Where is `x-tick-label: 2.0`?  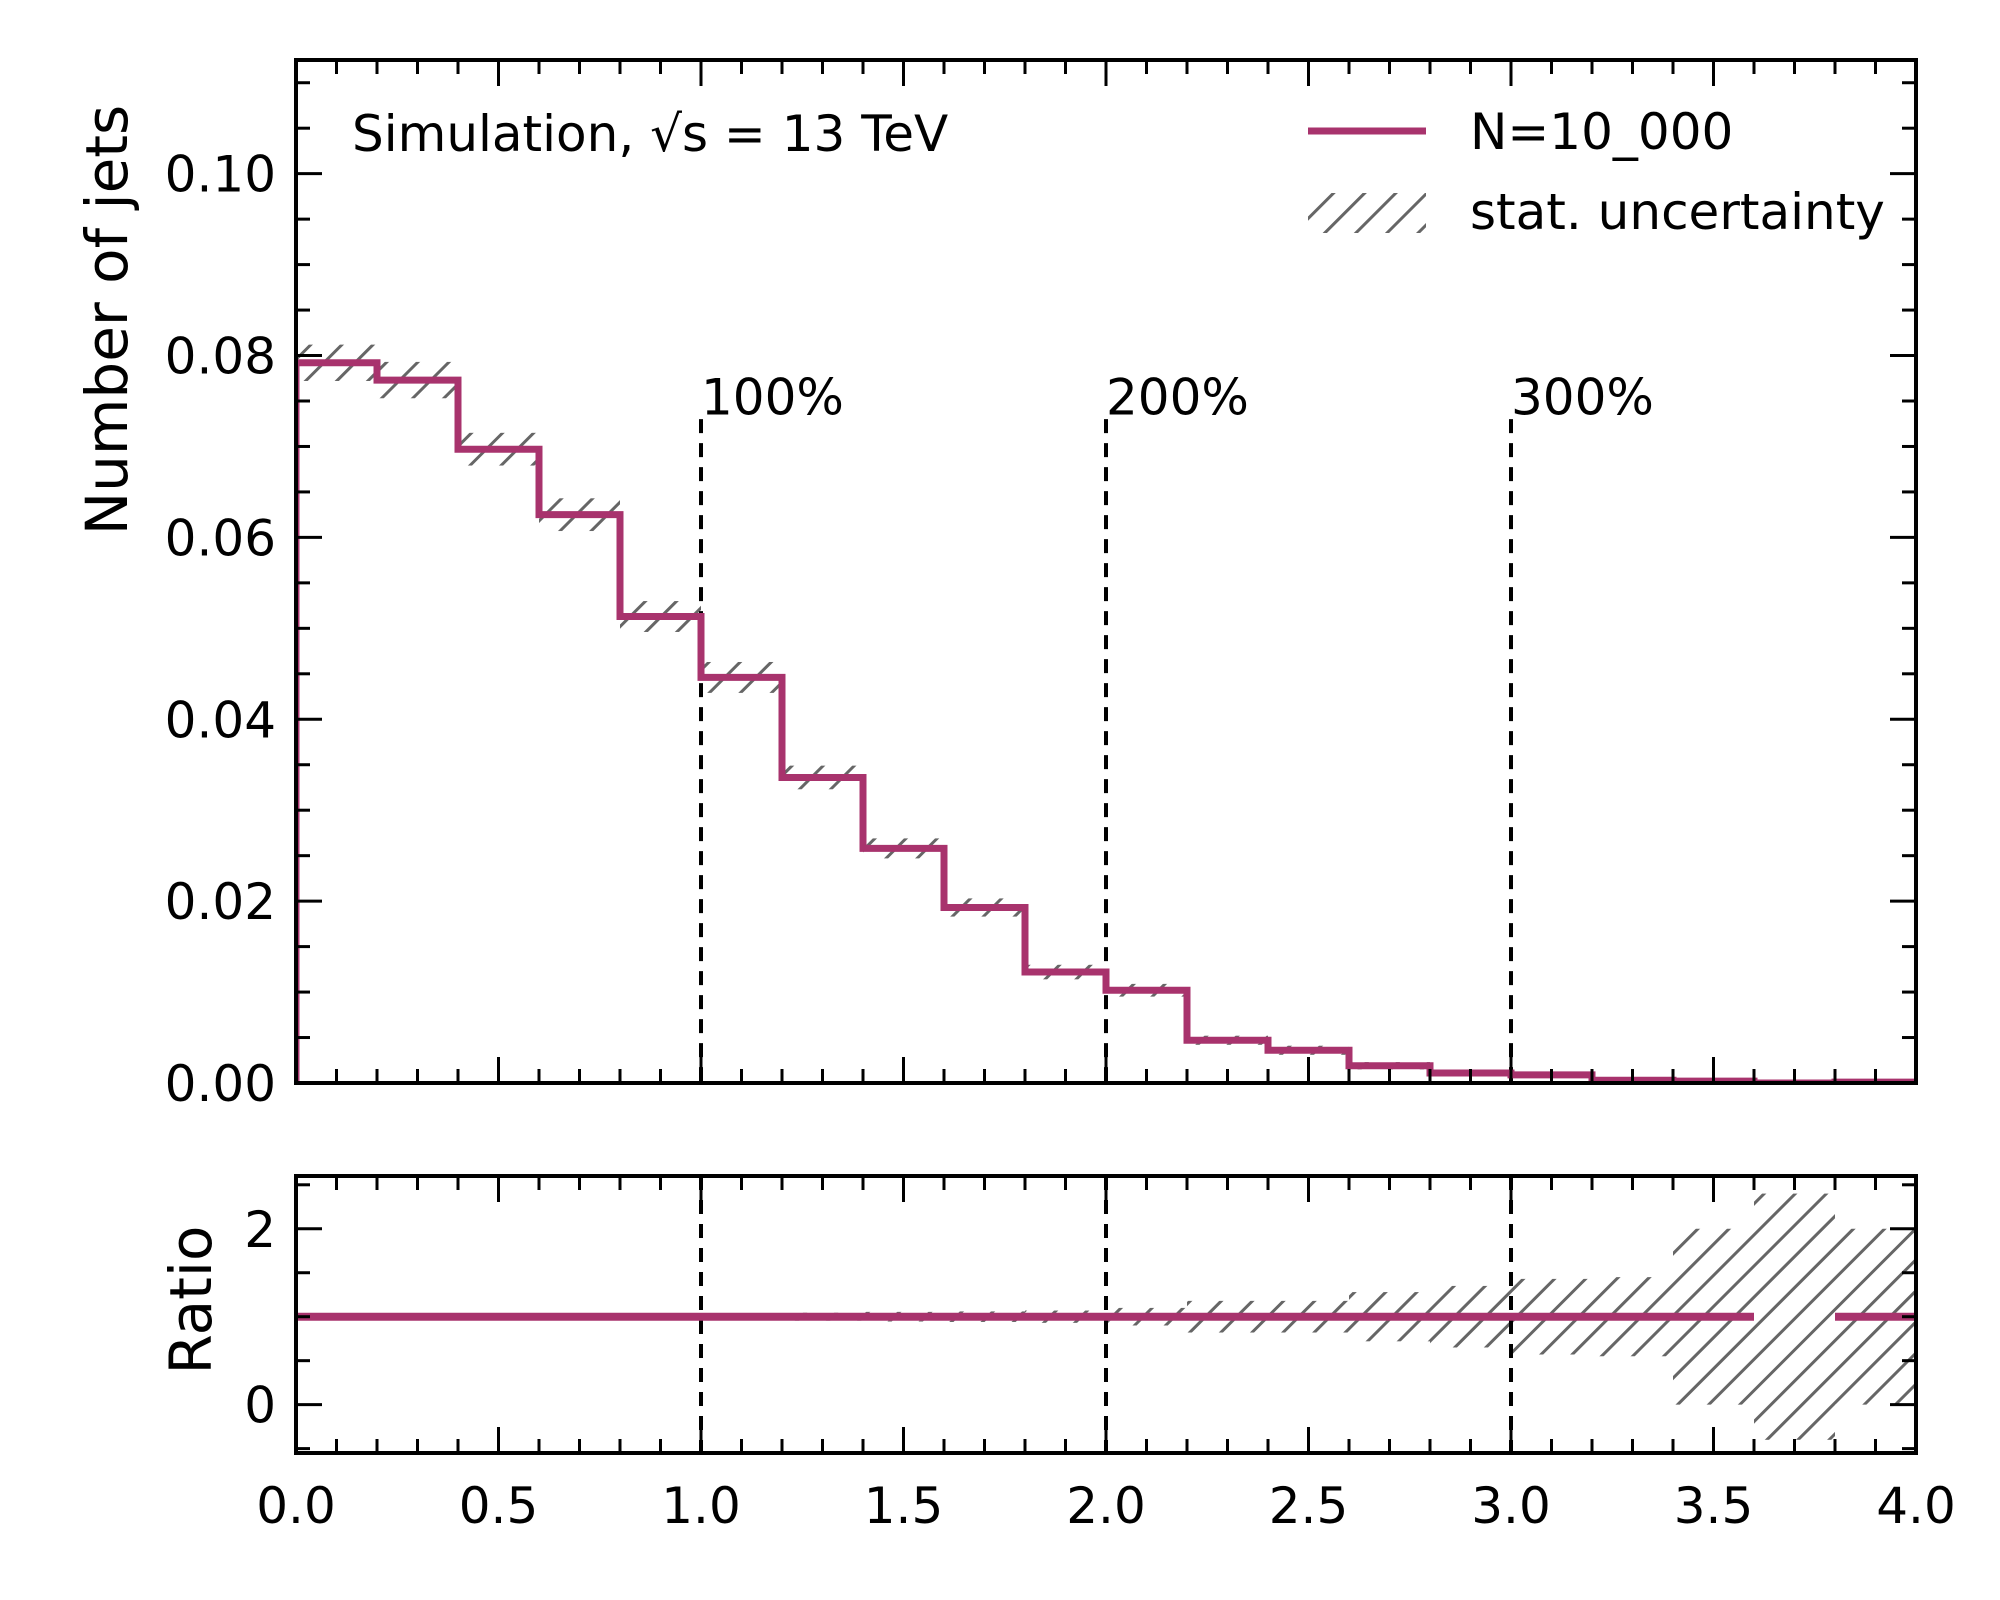
x-tick-label: 2.0 is located at coordinates (1106, 1506).